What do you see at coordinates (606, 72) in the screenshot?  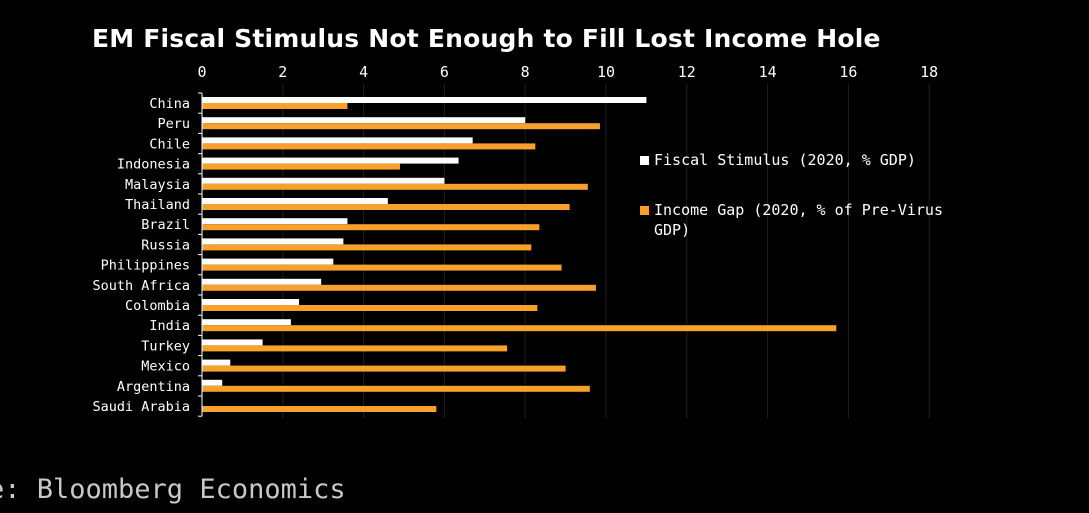 I see `x-tick-label: 10` at bounding box center [606, 72].